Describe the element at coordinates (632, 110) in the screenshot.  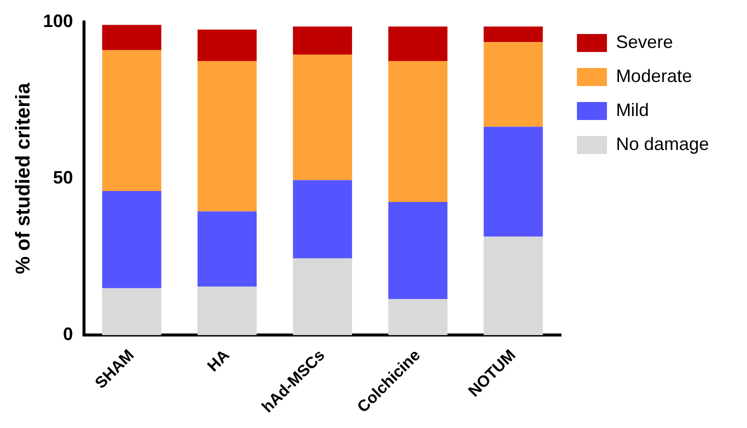
I see `legend-label: Mild` at that location.